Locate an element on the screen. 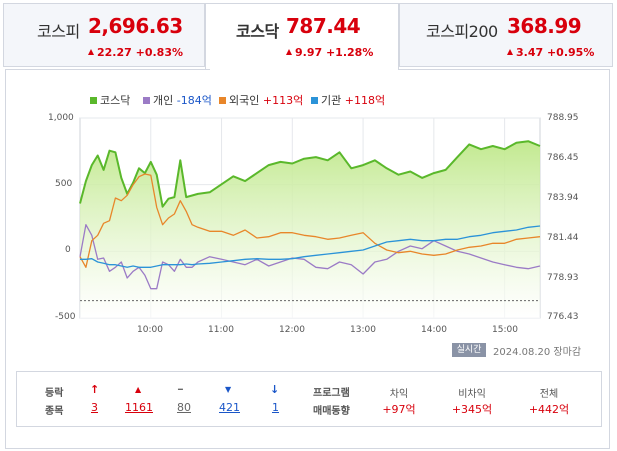  legend-value: +113억 is located at coordinates (283, 100).